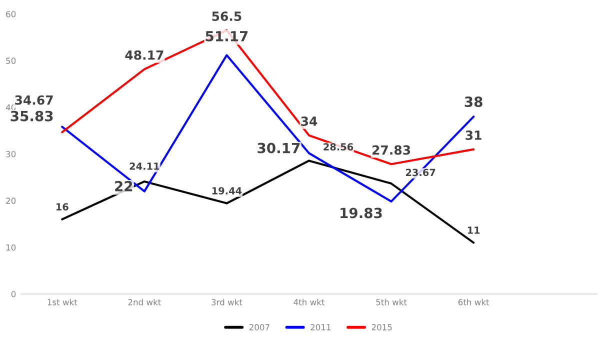  What do you see at coordinates (320, 327) in the screenshot?
I see `legend-label: 2011` at bounding box center [320, 327].